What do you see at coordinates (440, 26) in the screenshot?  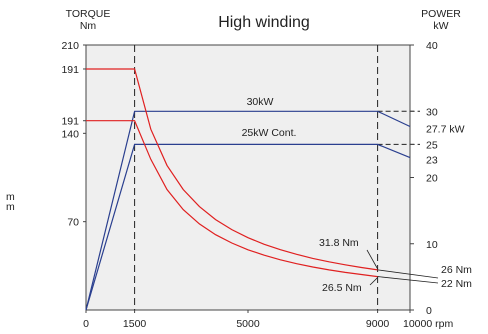 I see `right-axis-unit: kW` at bounding box center [440, 26].